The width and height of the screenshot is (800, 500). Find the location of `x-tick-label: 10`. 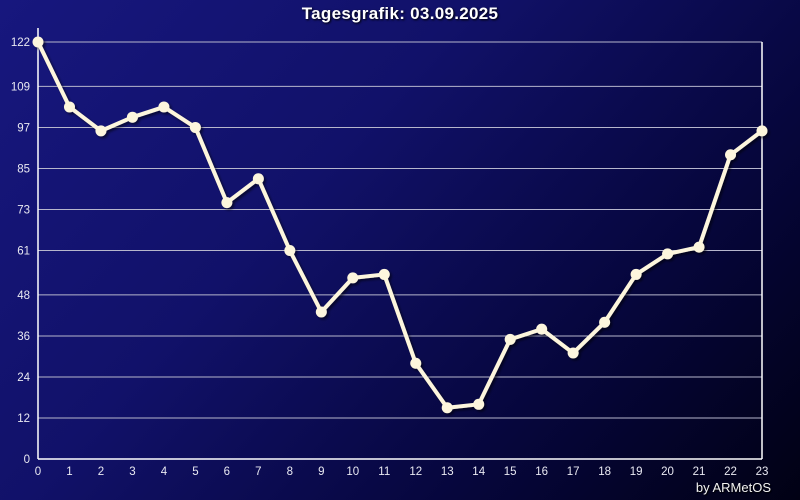

x-tick-label: 10 is located at coordinates (352, 472).